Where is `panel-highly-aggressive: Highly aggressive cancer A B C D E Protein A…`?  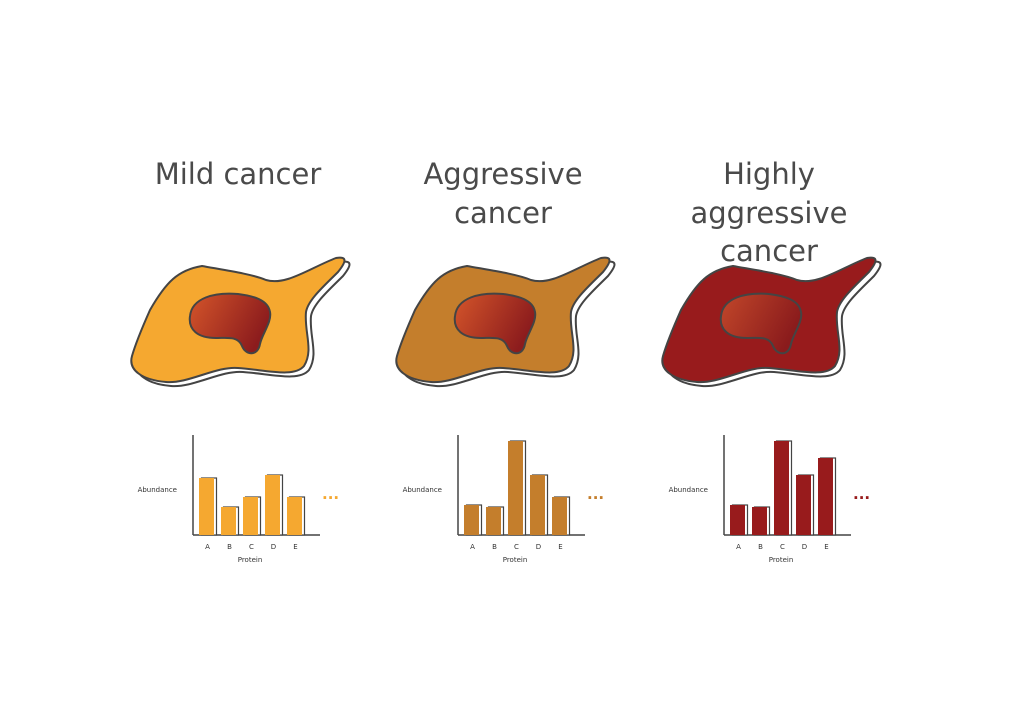
panel-highly-aggressive: Highly aggressive cancer A B C D E Protein A… is located at coordinates (771, 360).